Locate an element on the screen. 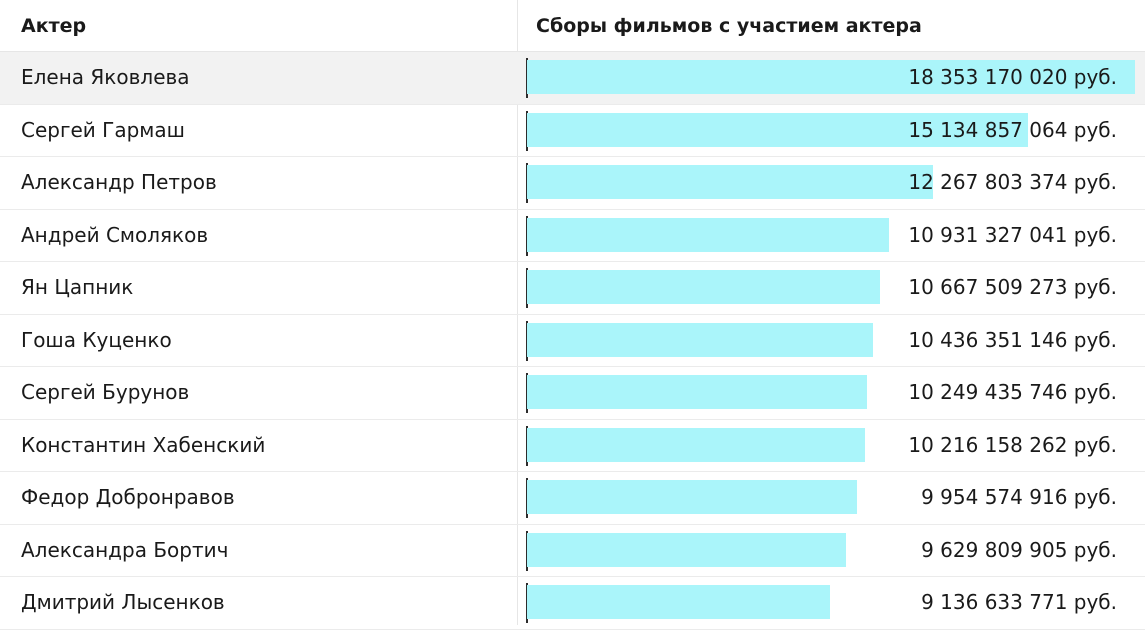 The height and width of the screenshot is (630, 1145). table-row: Дмитрий Лысенков 9 136 633 771 руб. is located at coordinates (572, 603).